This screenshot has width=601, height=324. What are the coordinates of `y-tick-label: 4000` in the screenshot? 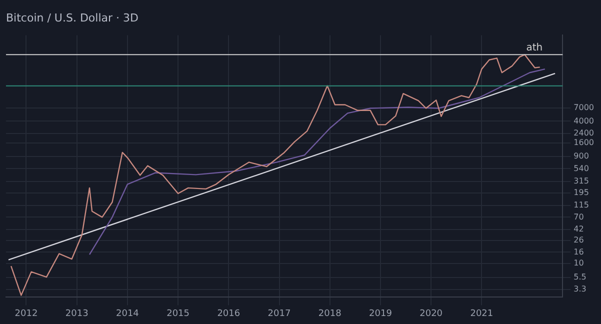 It's located at (584, 121).